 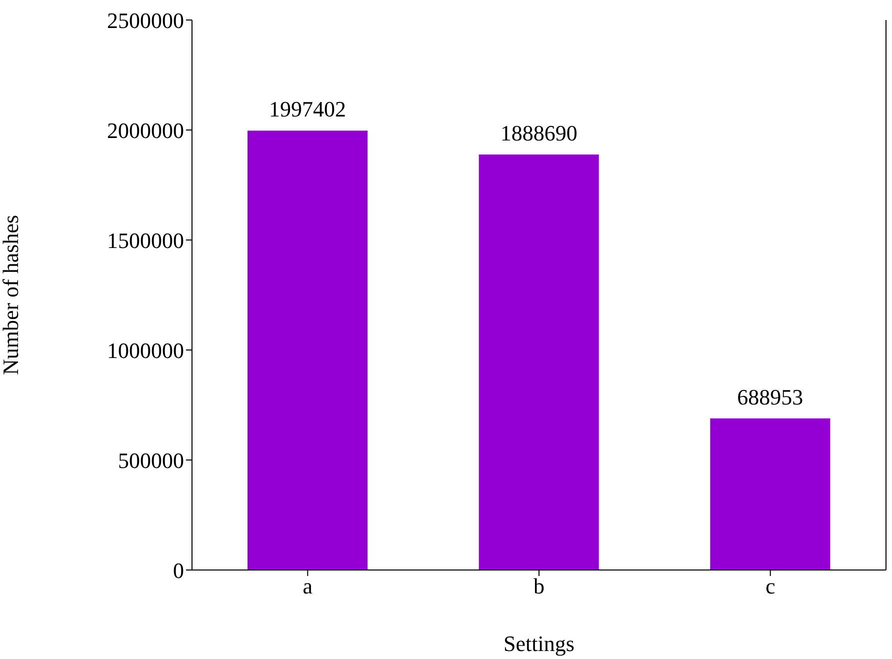 I want to click on data-label: 688953, so click(x=770, y=397).